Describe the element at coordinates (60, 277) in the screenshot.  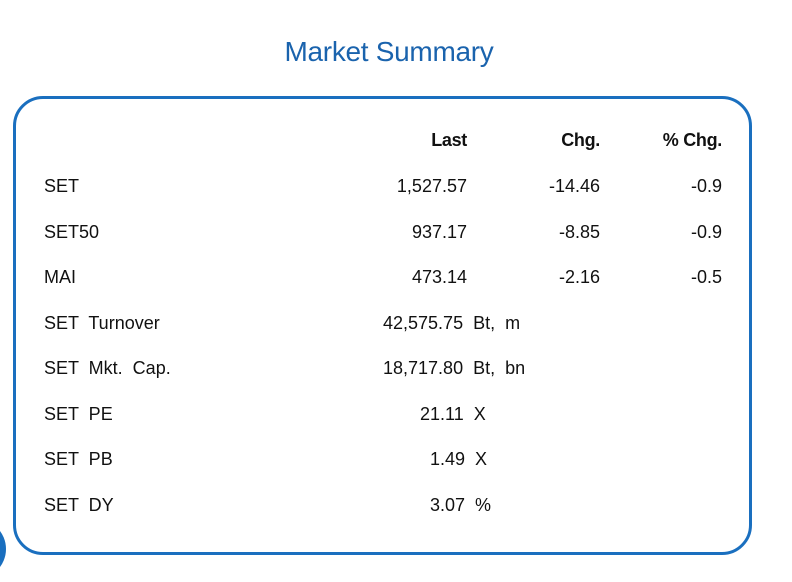
I see `row-label: MAI` at that location.